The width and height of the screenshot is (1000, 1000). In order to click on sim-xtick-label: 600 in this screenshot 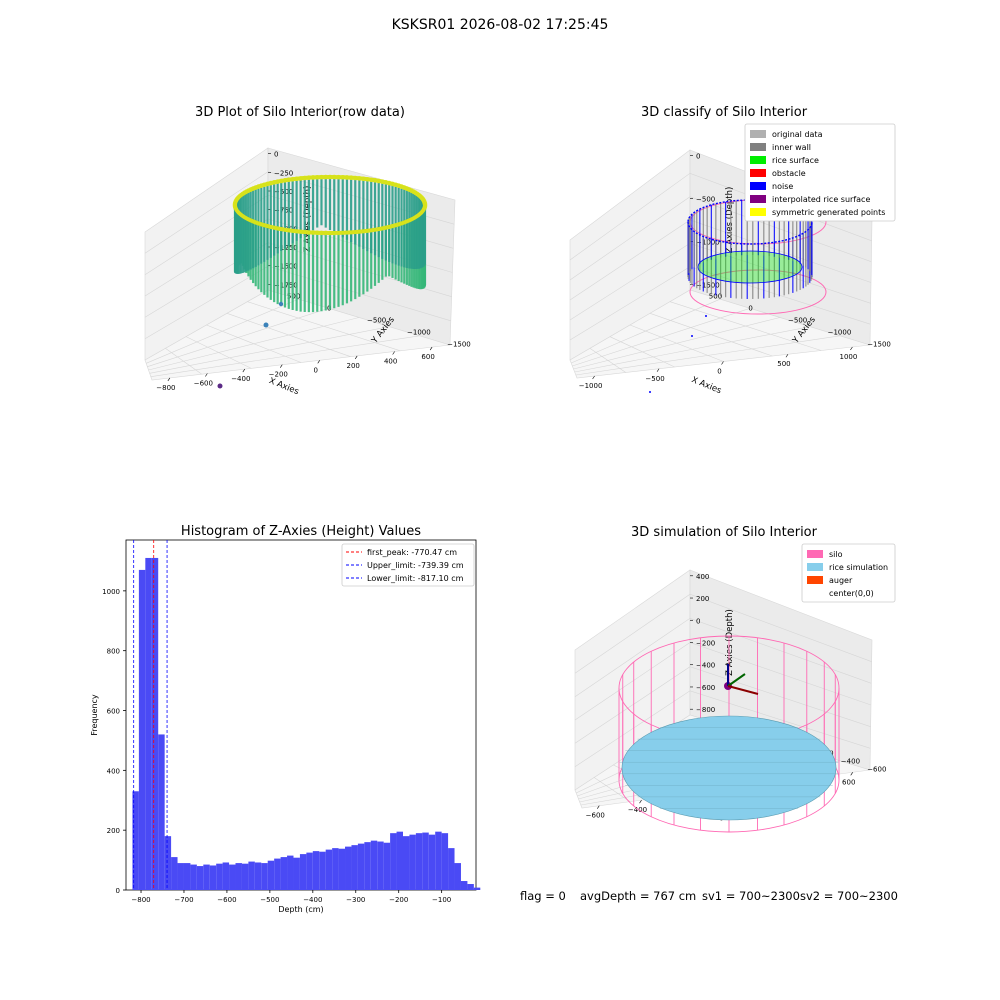, I will do `click(848, 782)`.